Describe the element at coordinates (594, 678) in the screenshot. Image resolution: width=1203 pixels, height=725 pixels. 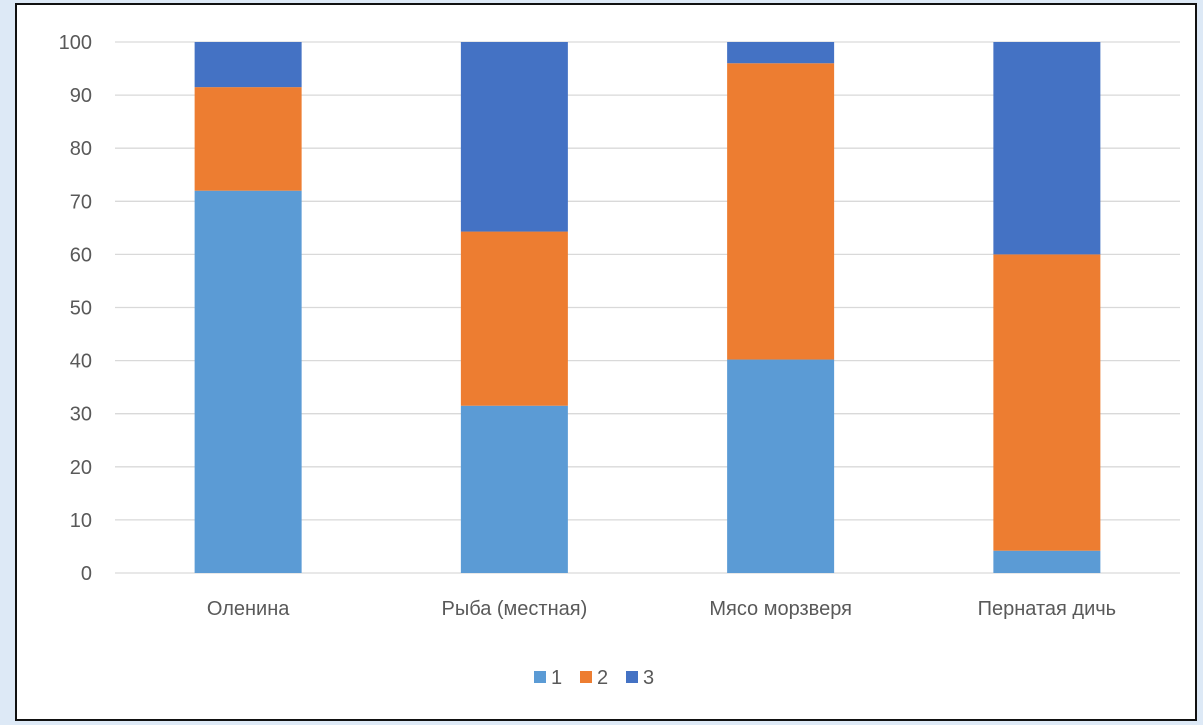
I see `legend: 1 2 3` at that location.